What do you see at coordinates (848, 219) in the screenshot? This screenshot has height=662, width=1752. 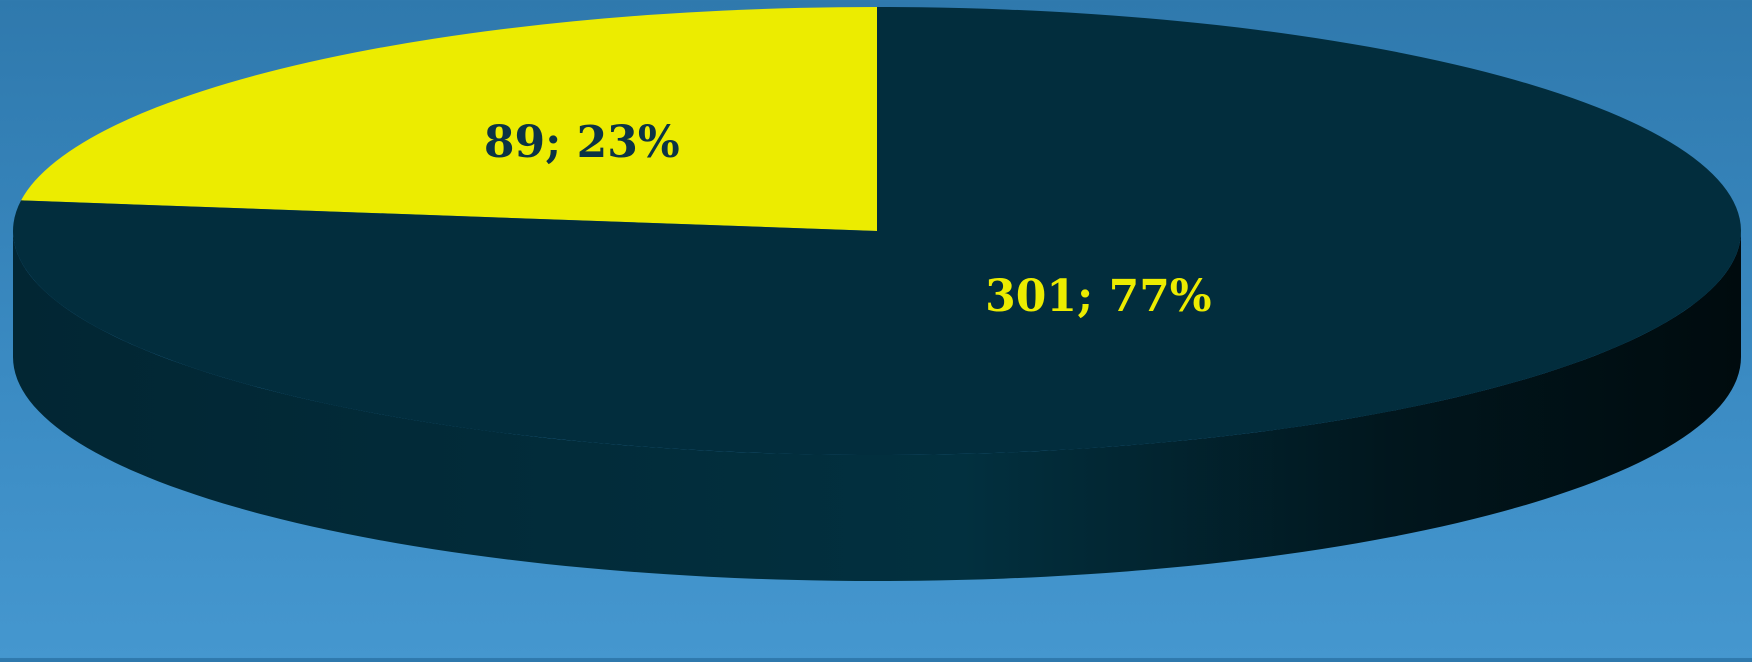 I see `pie-labels: 89; 23% 301; 77%` at bounding box center [848, 219].